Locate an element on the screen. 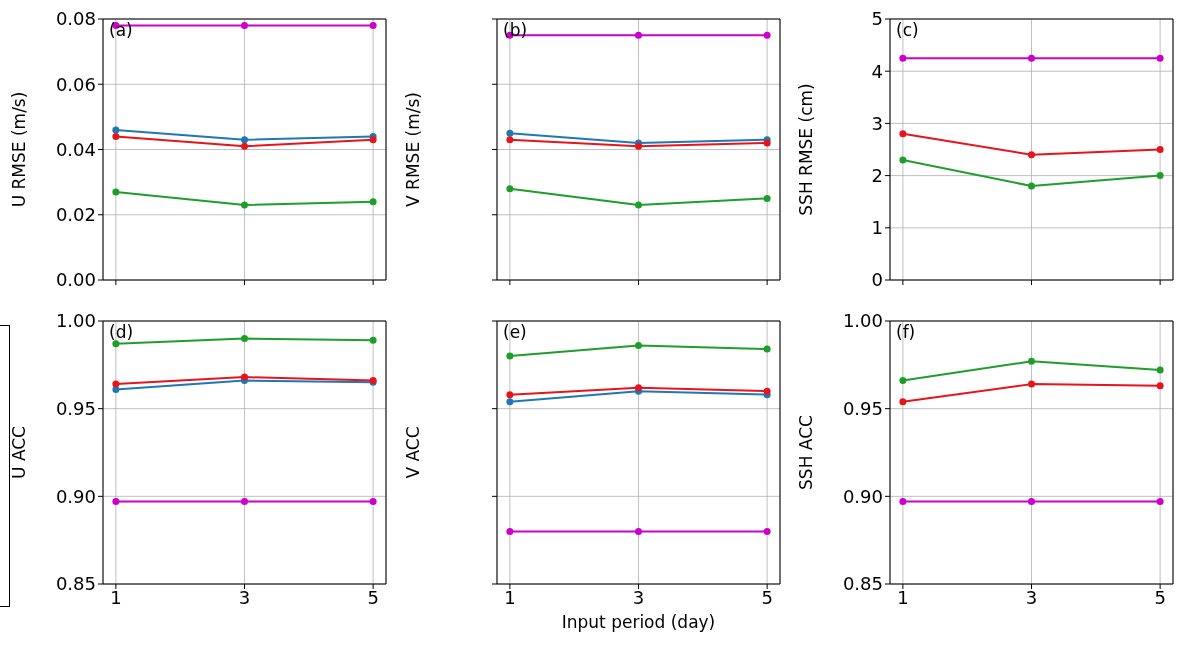  annotation: (a) is located at coordinates (121, 30).